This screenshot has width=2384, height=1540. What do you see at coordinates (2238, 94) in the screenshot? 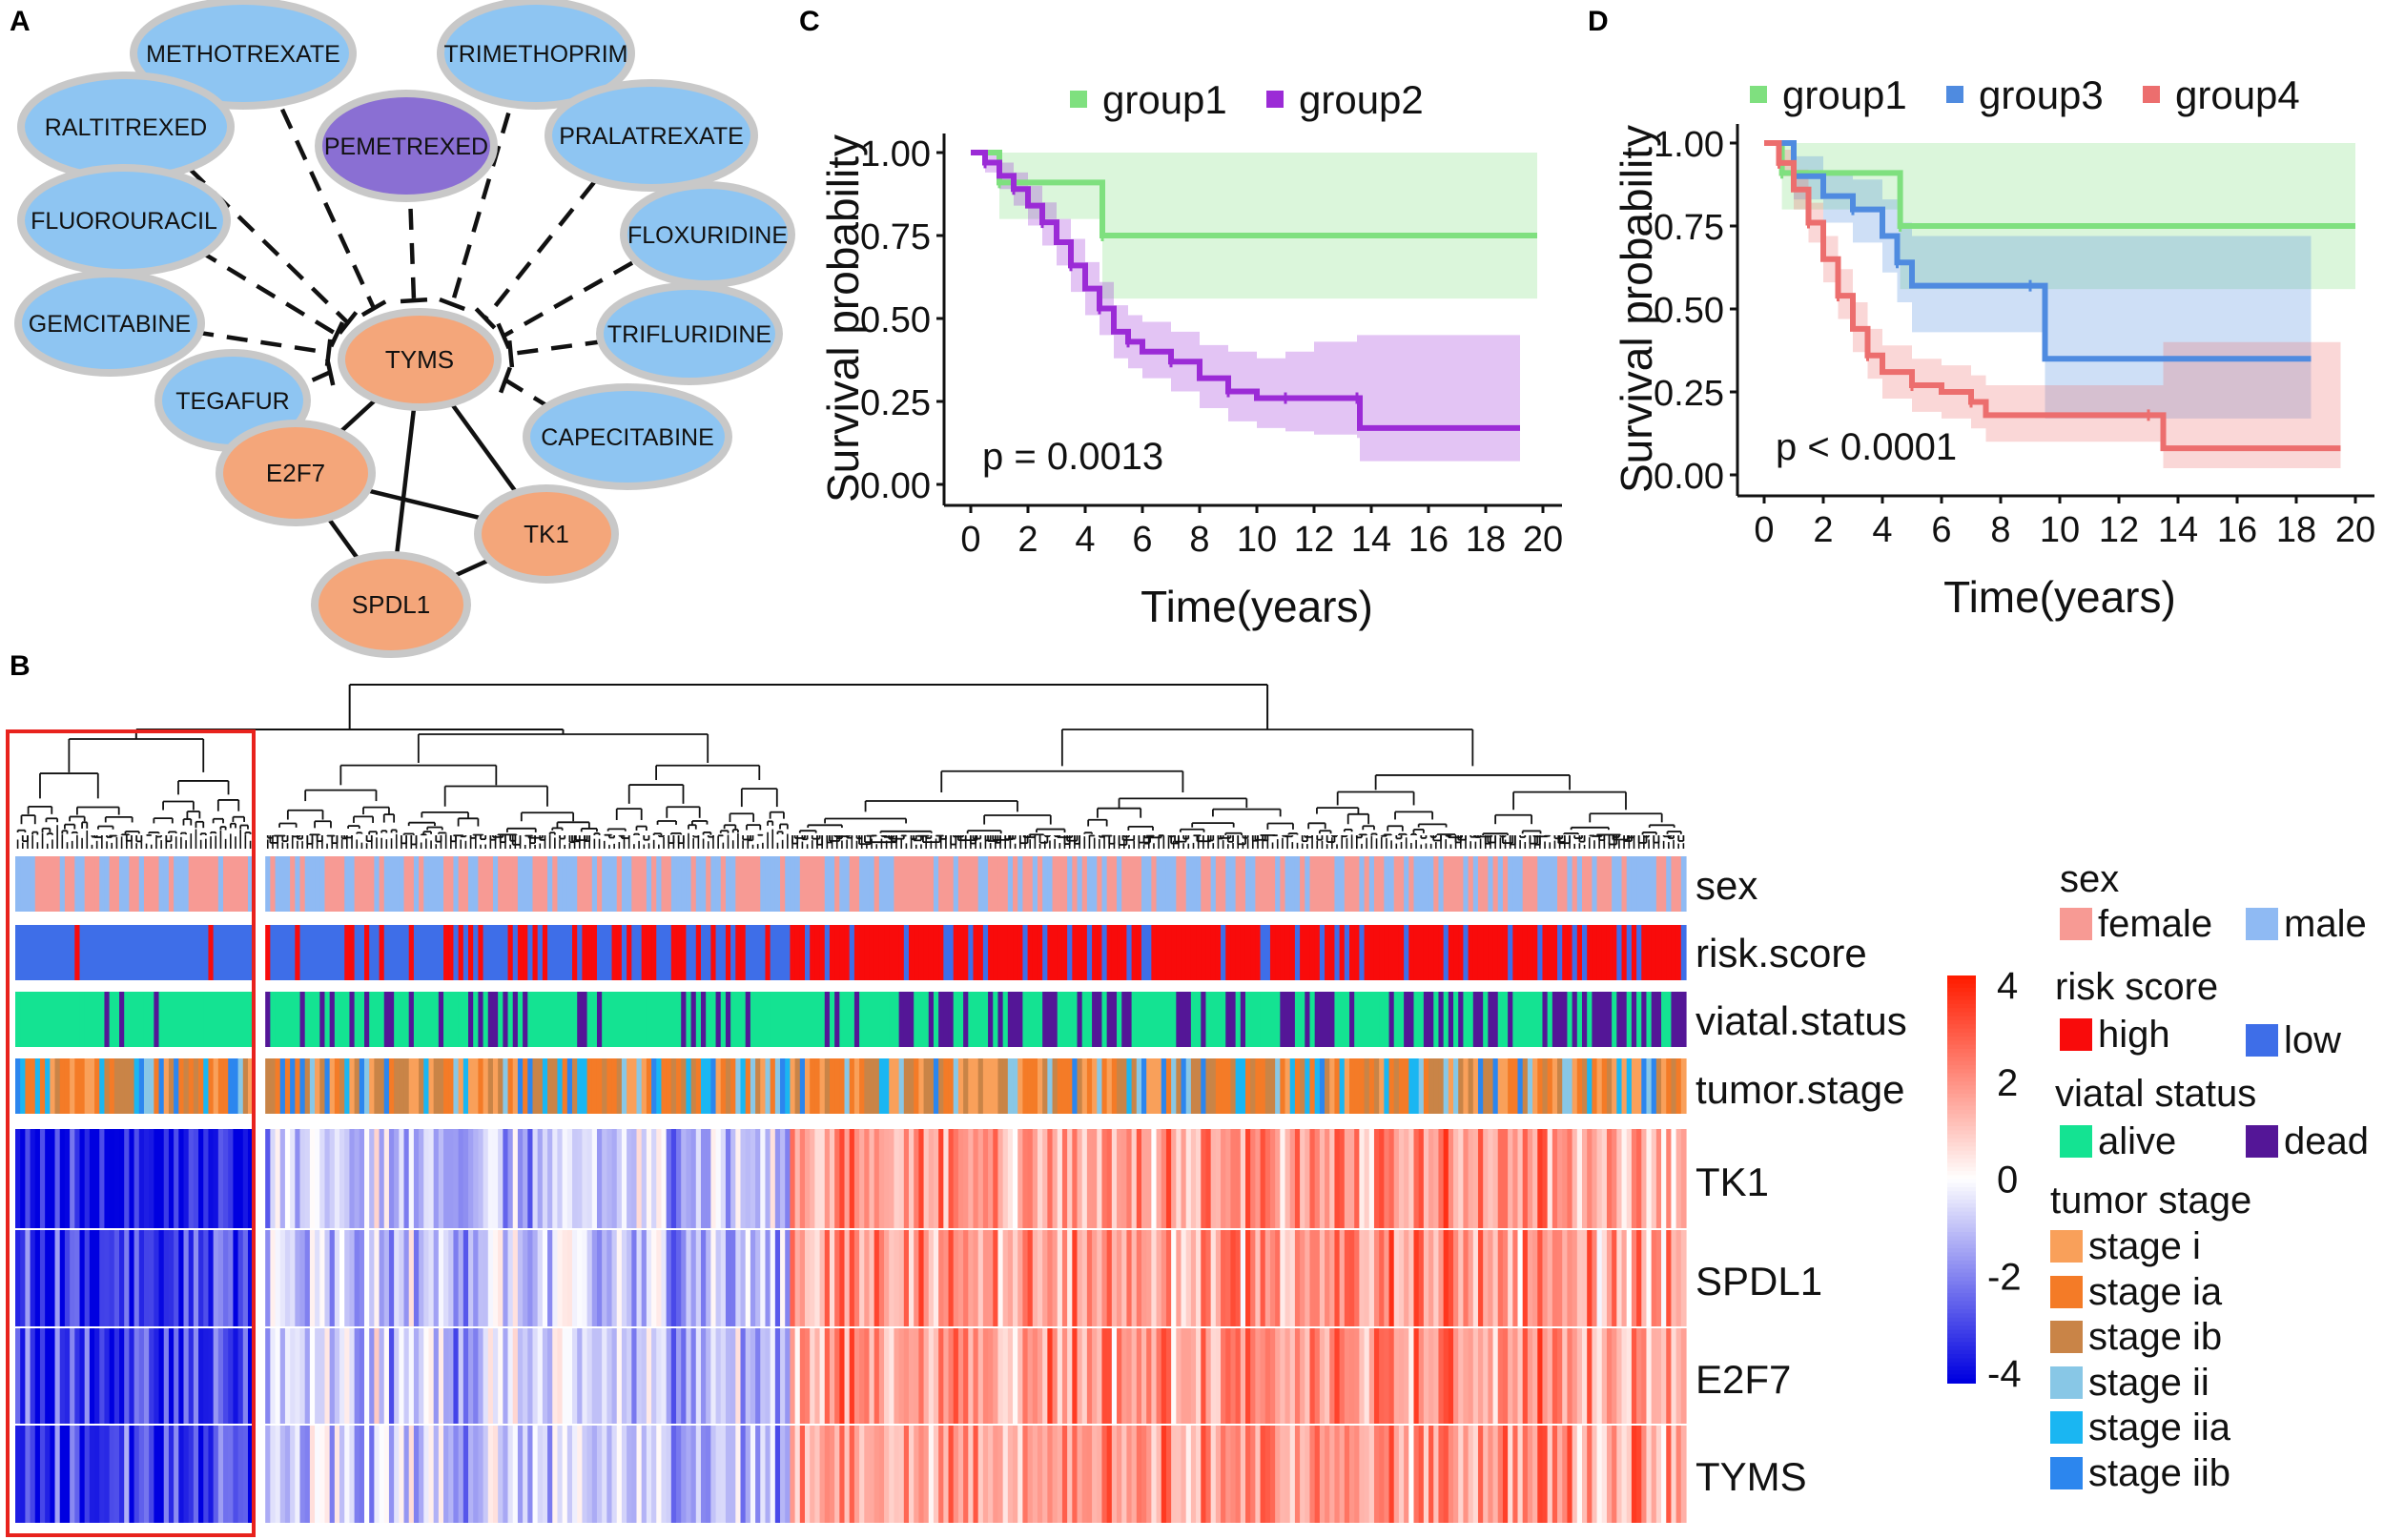
I see `legend-label-group4: group4` at bounding box center [2238, 94].